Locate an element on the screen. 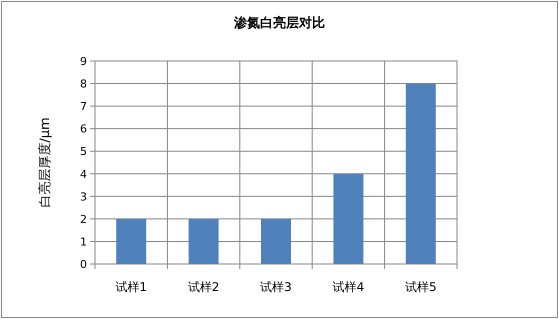 Image resolution: width=559 pixels, height=319 pixels. y-axis-title: 白亮层厚度/μm is located at coordinates (45, 162).